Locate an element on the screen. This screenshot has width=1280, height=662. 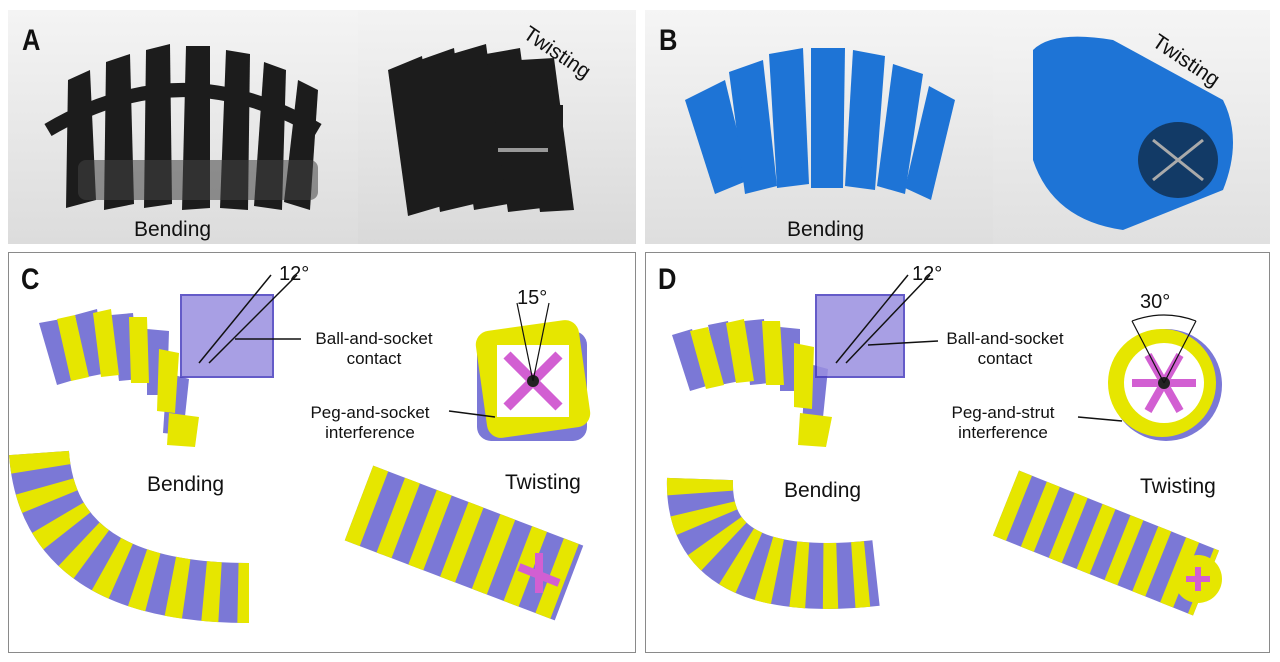
d-twisting-label: Twisting is located at coordinates (1178, 486).